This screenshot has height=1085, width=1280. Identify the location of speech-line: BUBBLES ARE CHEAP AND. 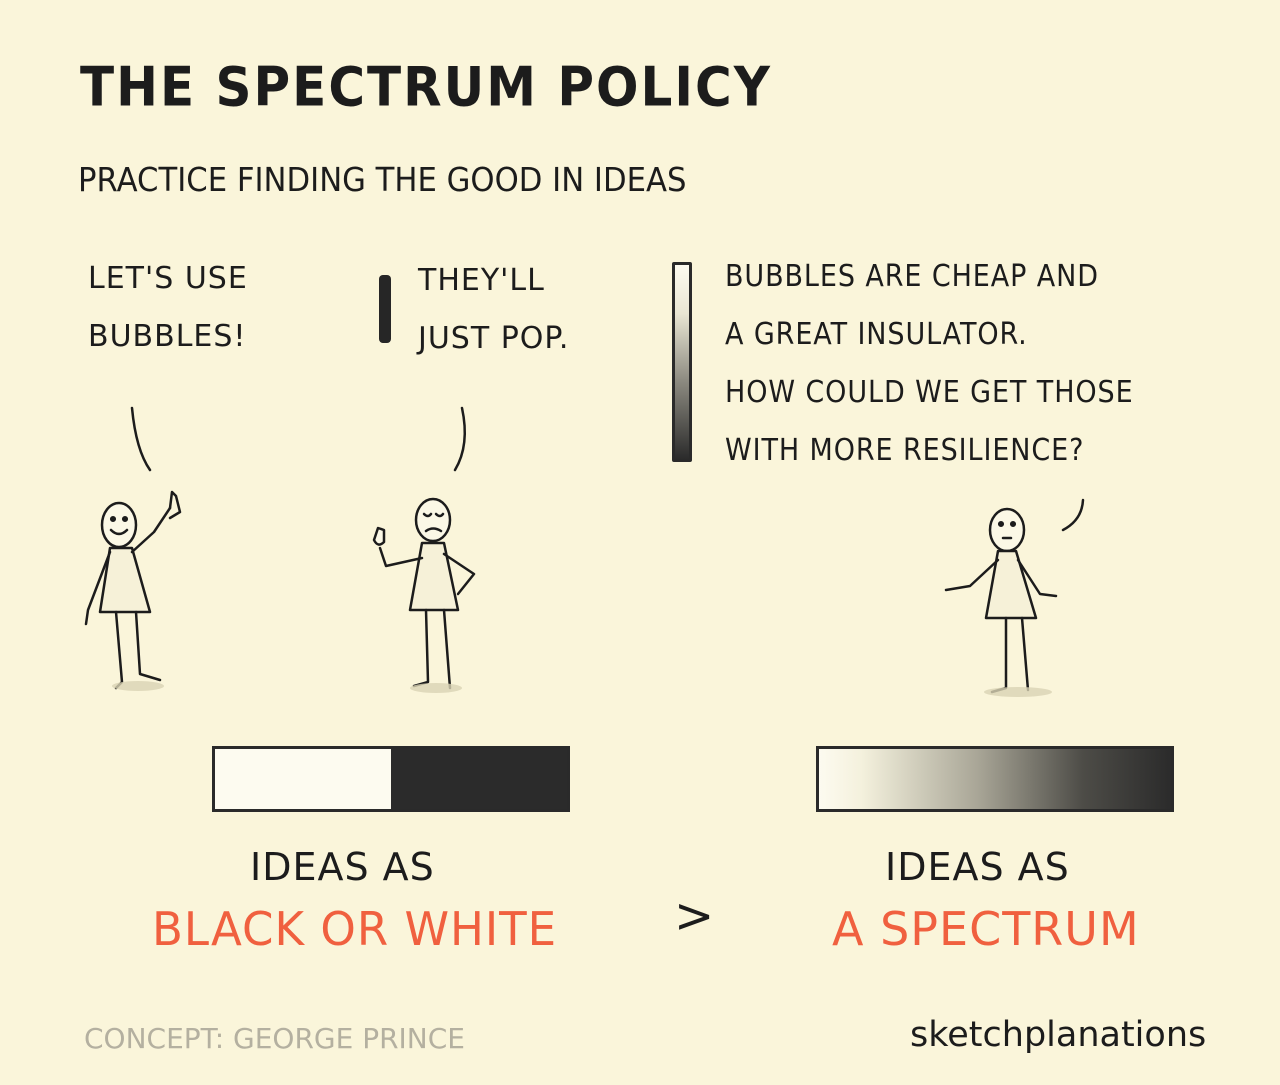
(912, 276).